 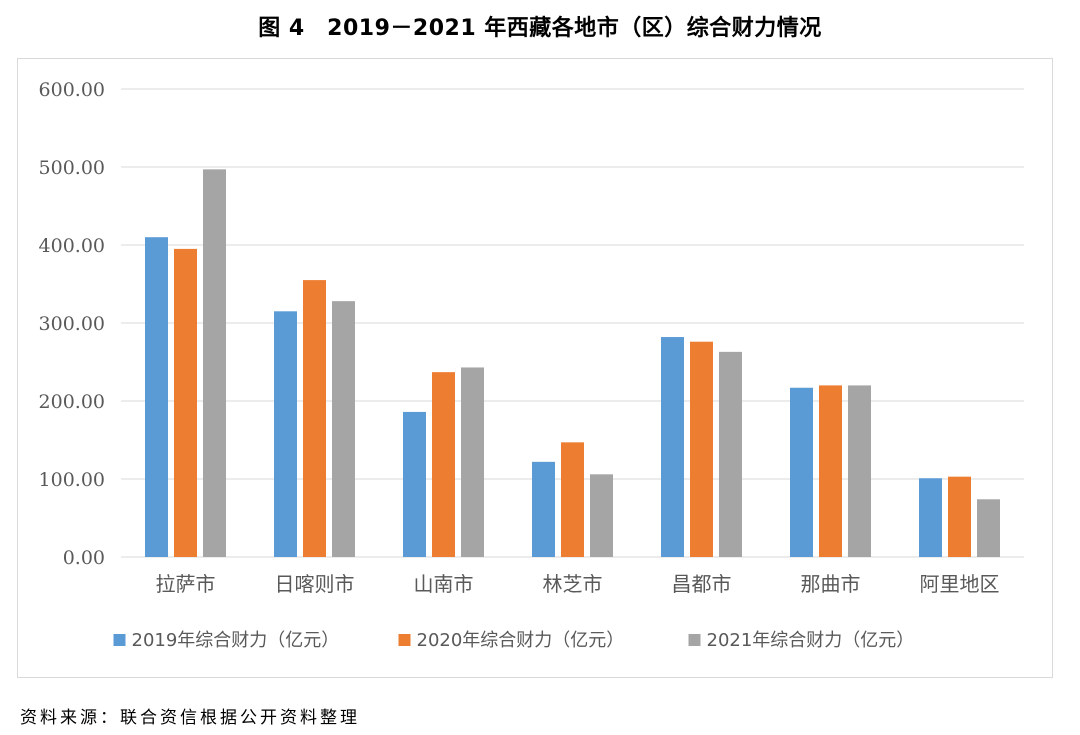 I want to click on x-tick-label: 阿里地区, so click(x=960, y=584).